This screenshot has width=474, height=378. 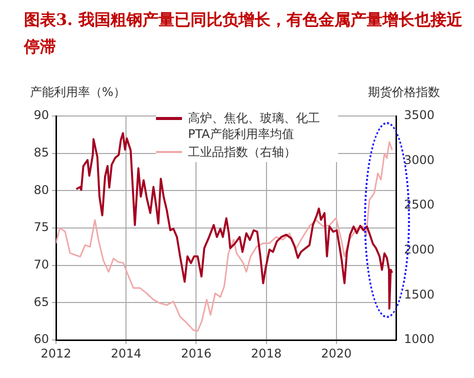 I want to click on y2-tick-label: 1500, so click(x=419, y=294).